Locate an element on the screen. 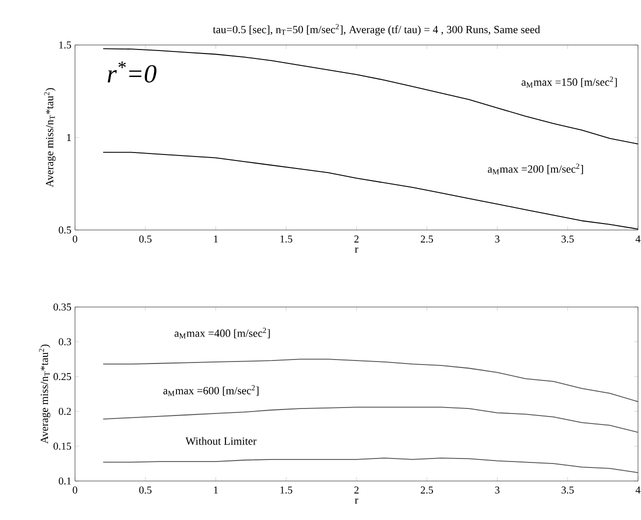 The height and width of the screenshot is (520, 641). y-tick-label: 0.1 is located at coordinates (64, 481).